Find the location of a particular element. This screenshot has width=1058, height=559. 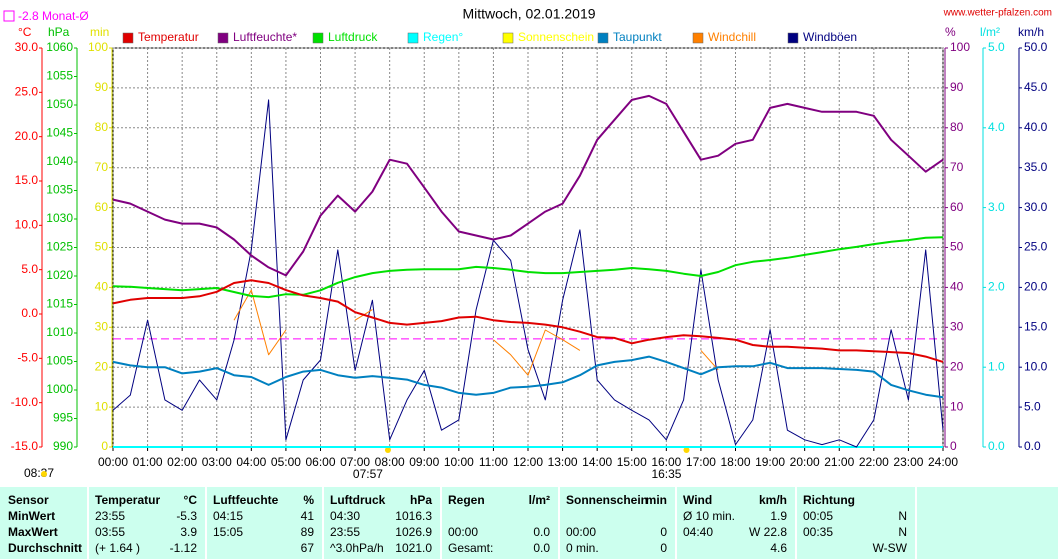

cell-value: N is located at coordinates (902, 532).